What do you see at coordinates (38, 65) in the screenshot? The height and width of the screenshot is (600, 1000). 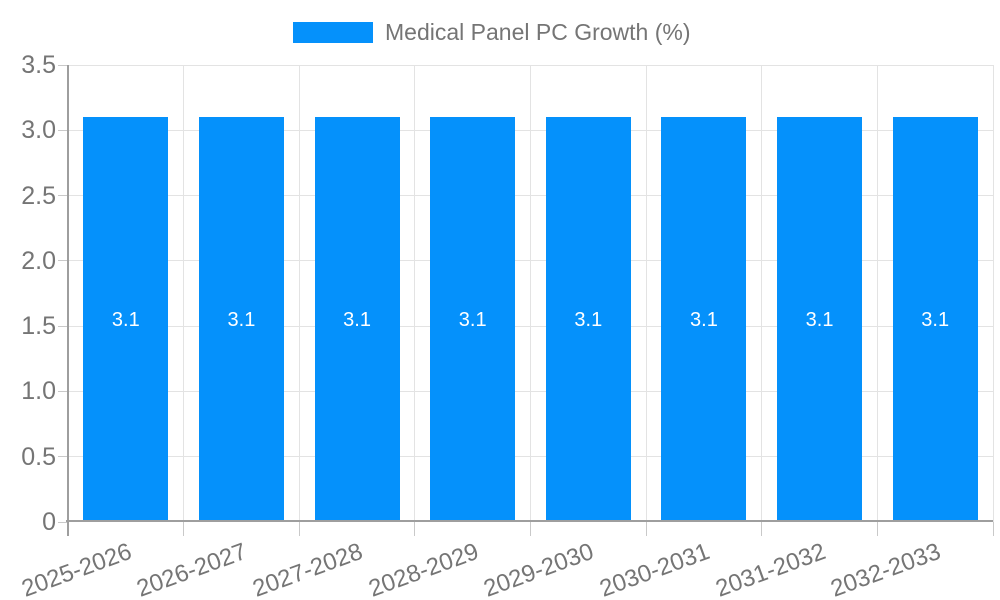 I see `y-axis-label: 3.5` at bounding box center [38, 65].